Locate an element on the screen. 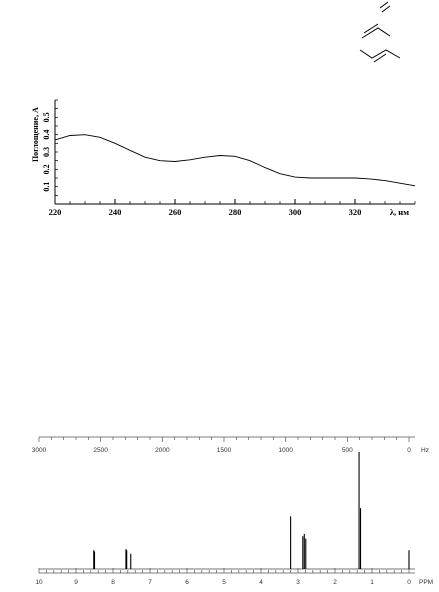 The height and width of the screenshot is (592, 439). y-tick-label: 0.1 is located at coordinates (46, 187).